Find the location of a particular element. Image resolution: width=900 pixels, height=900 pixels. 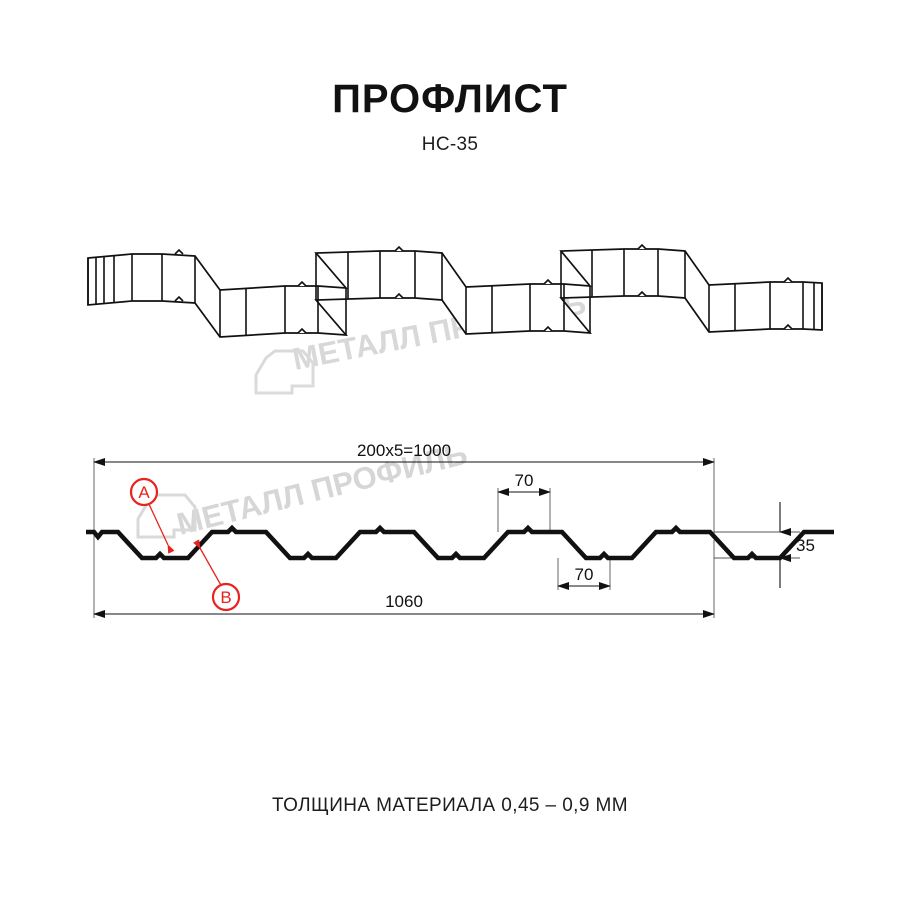

dimension-module-pitch: 200x5=1000 is located at coordinates (404, 453).